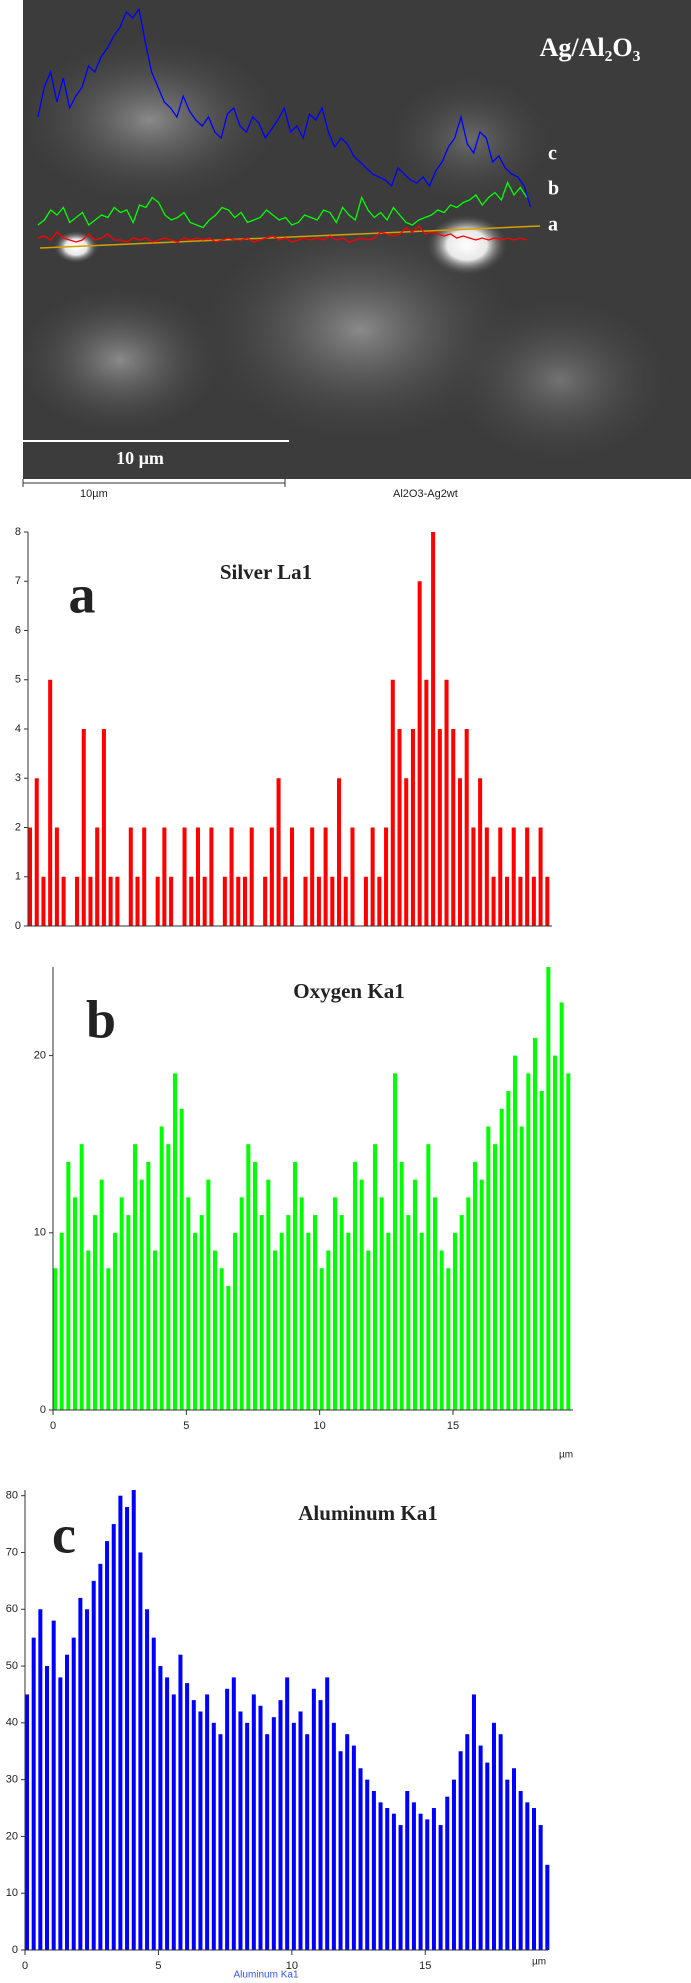 The height and width of the screenshot is (1983, 691). What do you see at coordinates (43, 1410) in the screenshot?
I see `y-tick-label: 0` at bounding box center [43, 1410].